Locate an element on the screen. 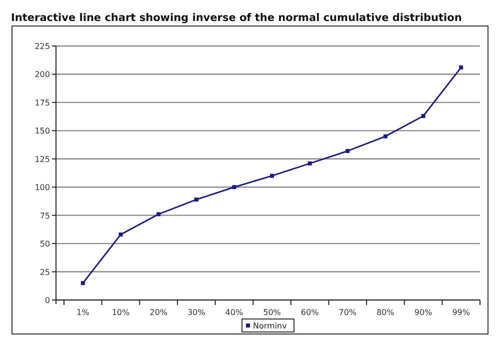 The height and width of the screenshot is (341, 500). y-tick-label: 225 is located at coordinates (42, 46).